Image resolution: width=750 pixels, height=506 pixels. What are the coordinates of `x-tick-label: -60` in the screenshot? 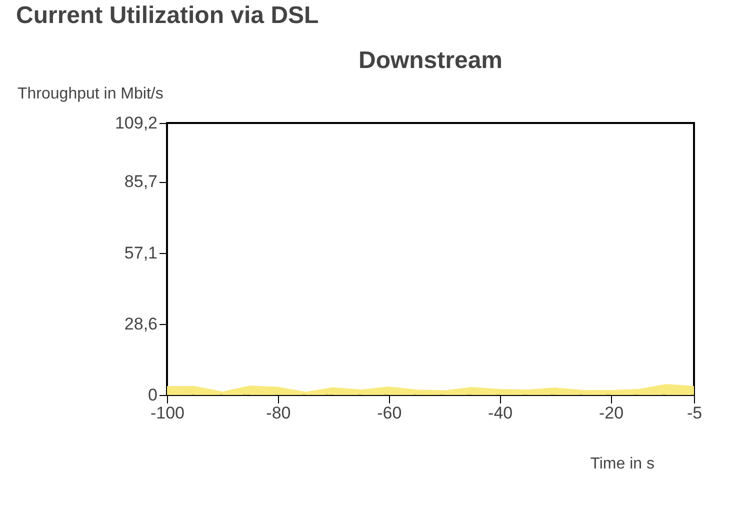 It's located at (389, 413).